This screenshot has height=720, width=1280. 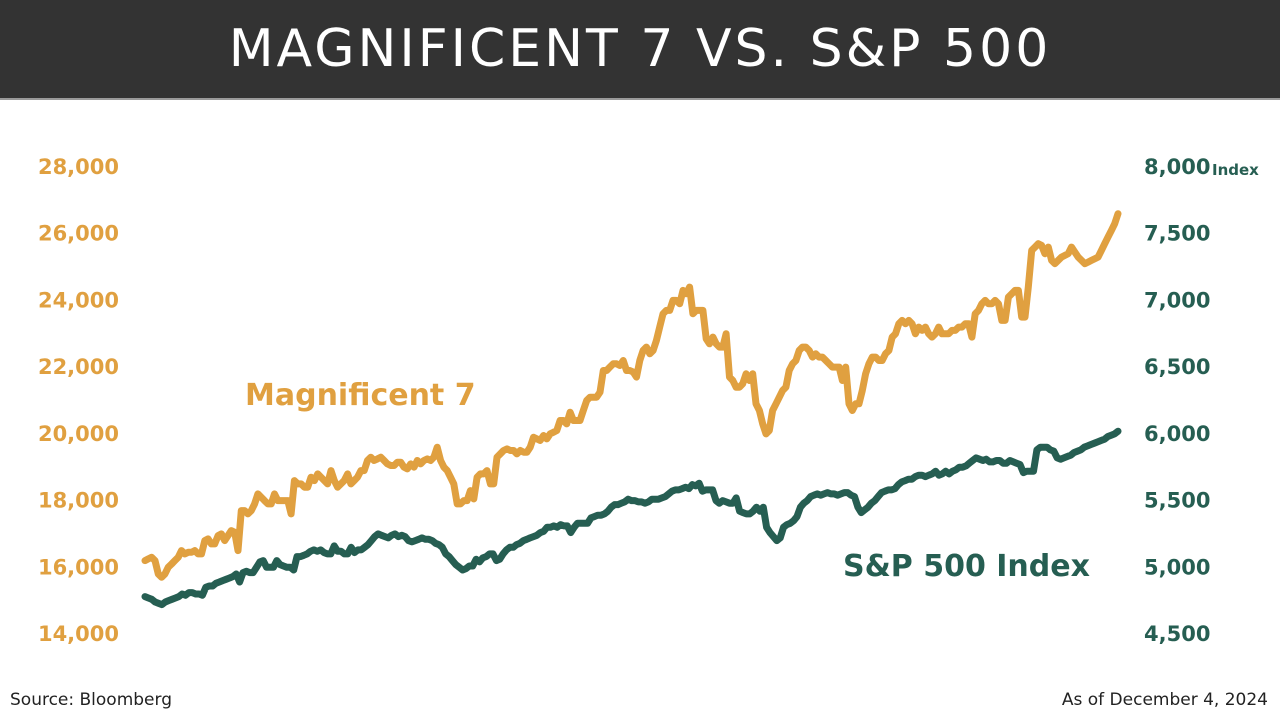 I want to click on left-axis-tick-label: 16,000, so click(x=78, y=567).